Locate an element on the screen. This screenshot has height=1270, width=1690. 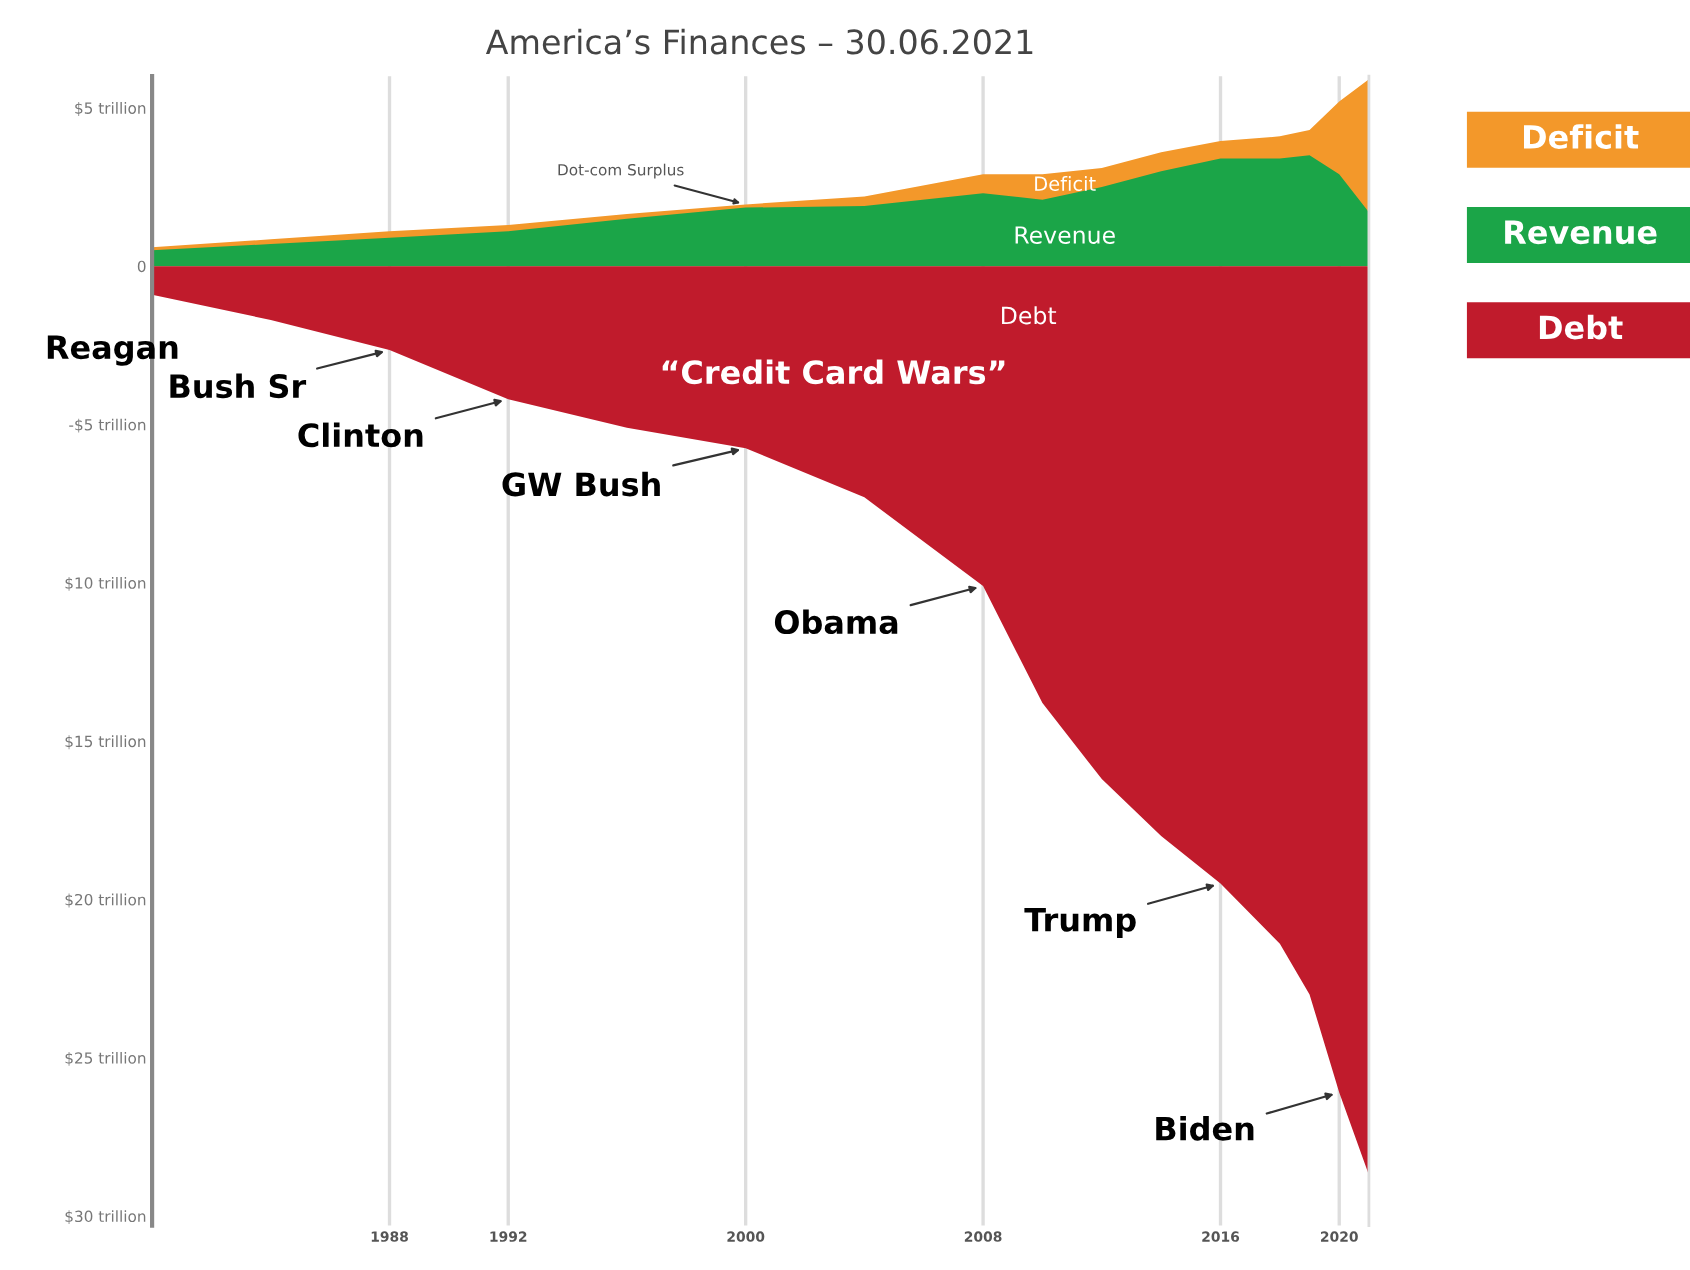
annotation: Deficit is located at coordinates (1065, 183).